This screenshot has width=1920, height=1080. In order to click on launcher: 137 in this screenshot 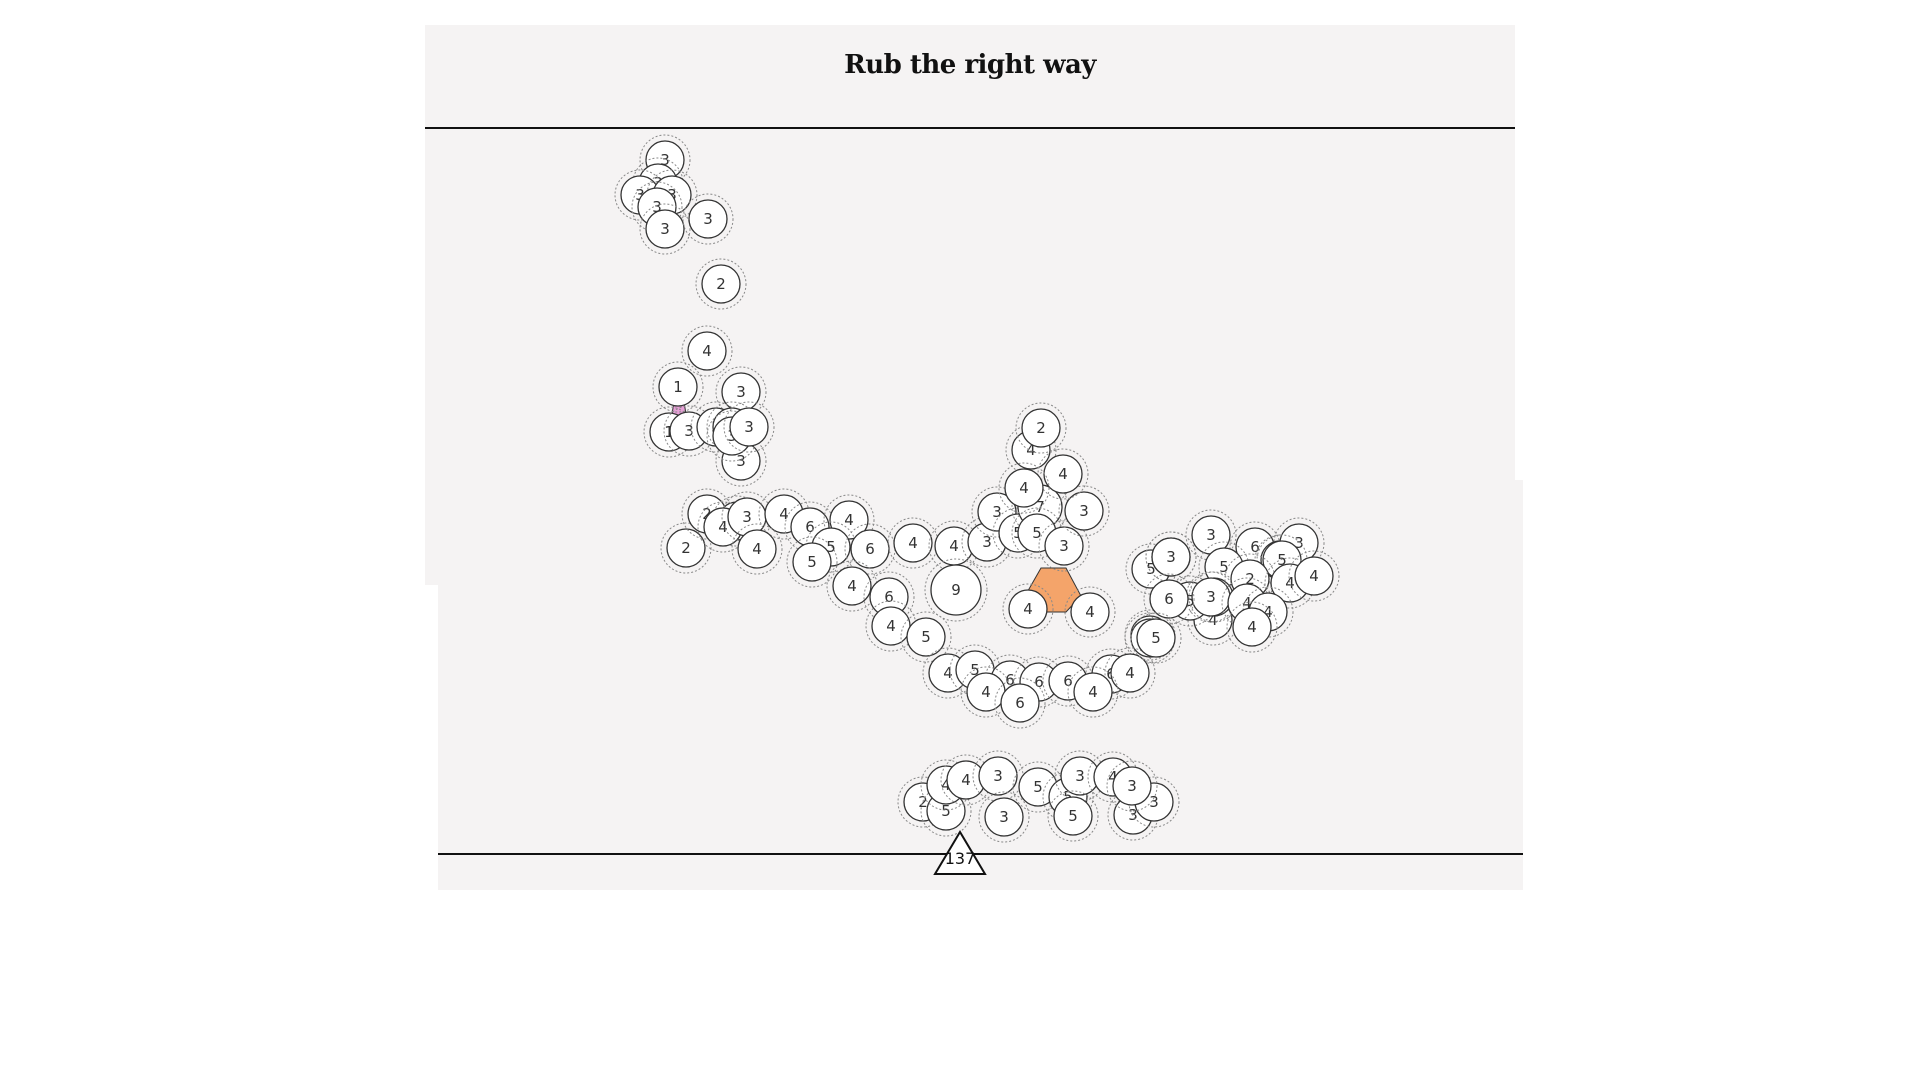, I will do `click(960, 852)`.